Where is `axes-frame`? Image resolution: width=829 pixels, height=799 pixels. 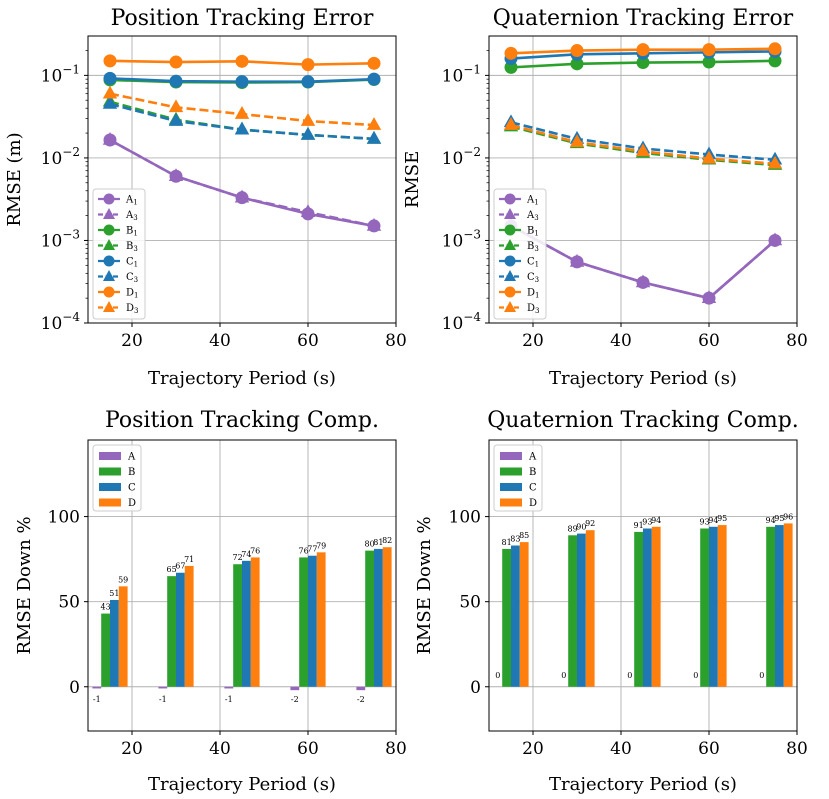
axes-frame is located at coordinates (643, 179).